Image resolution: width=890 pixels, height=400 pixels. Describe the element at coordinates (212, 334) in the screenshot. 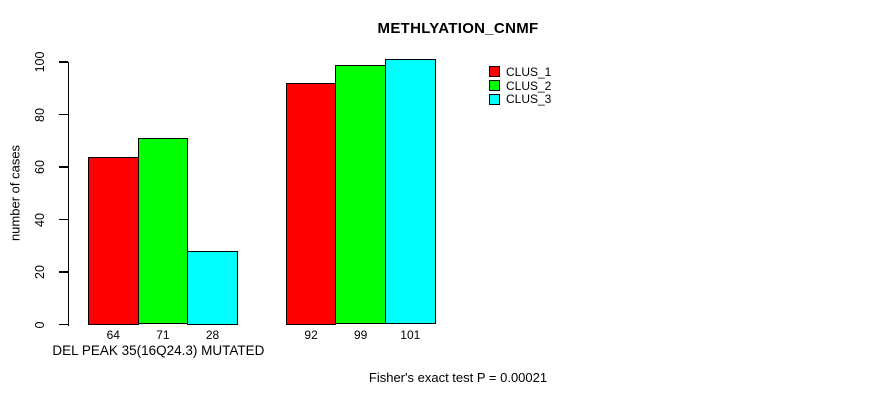

I see `bar-value-label: 28` at that location.